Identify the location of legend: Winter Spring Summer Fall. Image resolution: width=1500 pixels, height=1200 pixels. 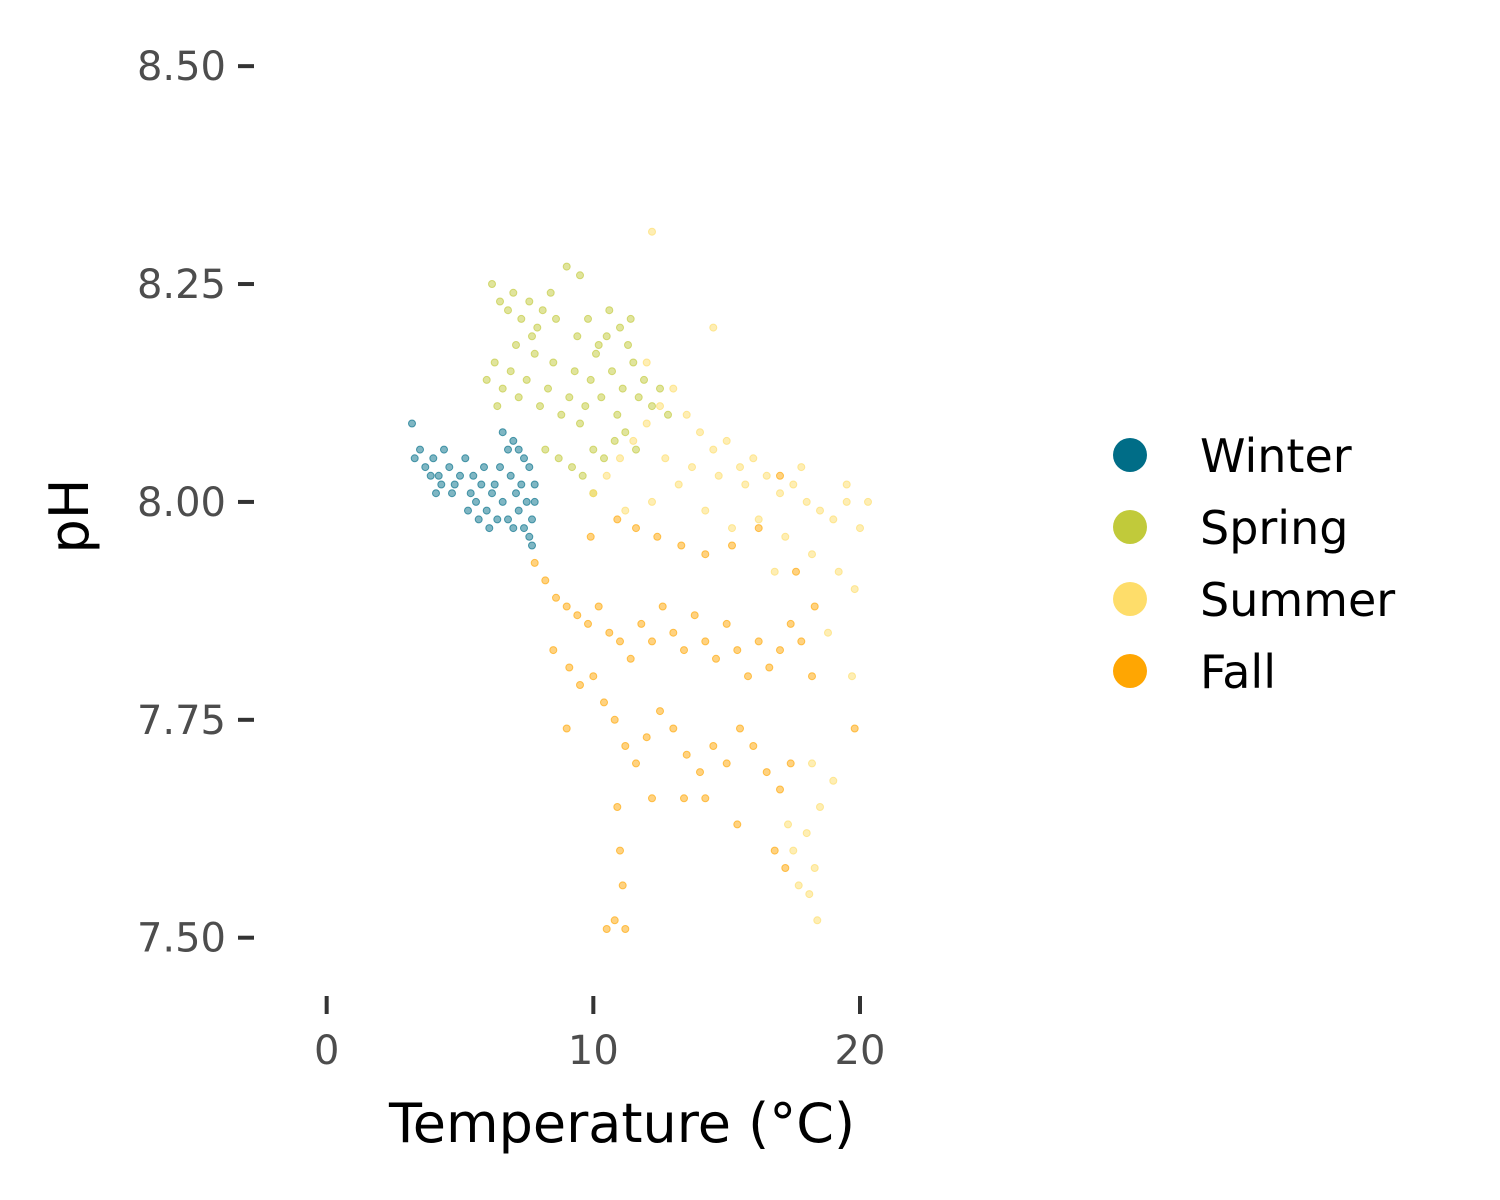
(1254, 564).